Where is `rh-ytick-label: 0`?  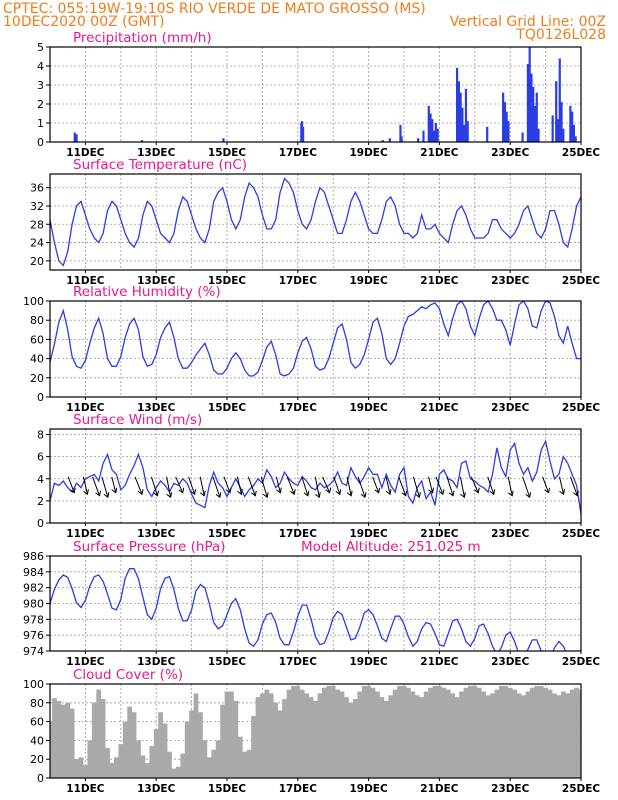 rh-ytick-label: 0 is located at coordinates (40, 397).